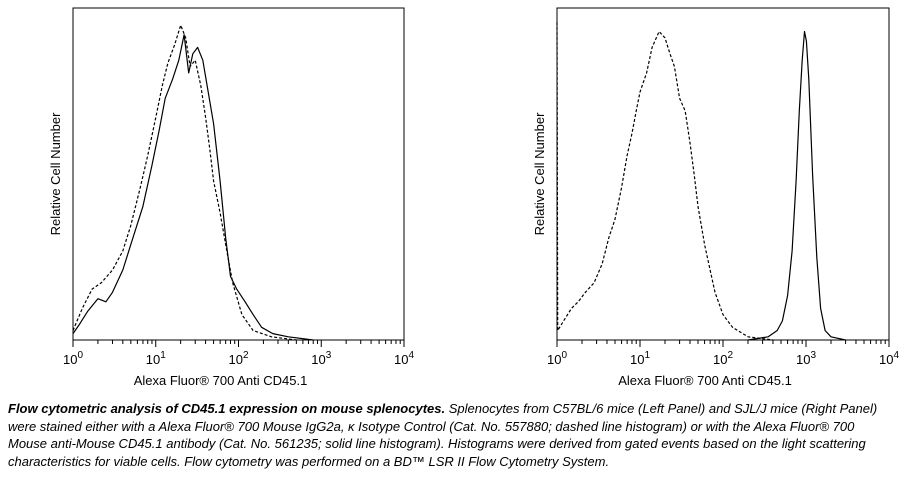 The image size is (903, 494). Describe the element at coordinates (796, 185) in the screenshot. I see `cd45-1-antibody-histogram` at that location.